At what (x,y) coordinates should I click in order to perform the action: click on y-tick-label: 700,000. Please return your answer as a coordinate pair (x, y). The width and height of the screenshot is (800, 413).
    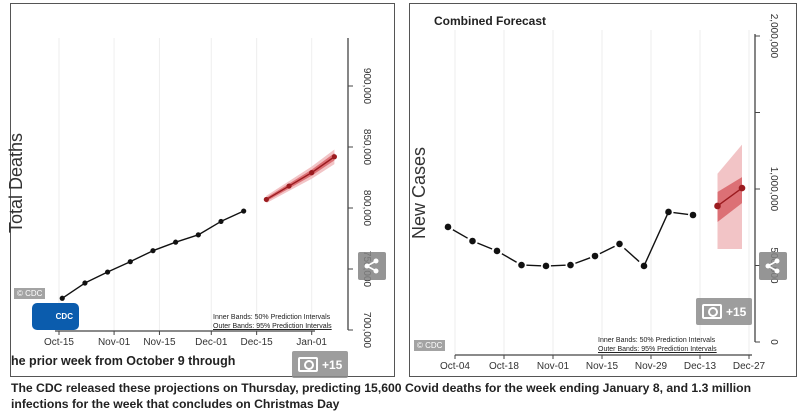
    Looking at the image, I should click on (366, 330).